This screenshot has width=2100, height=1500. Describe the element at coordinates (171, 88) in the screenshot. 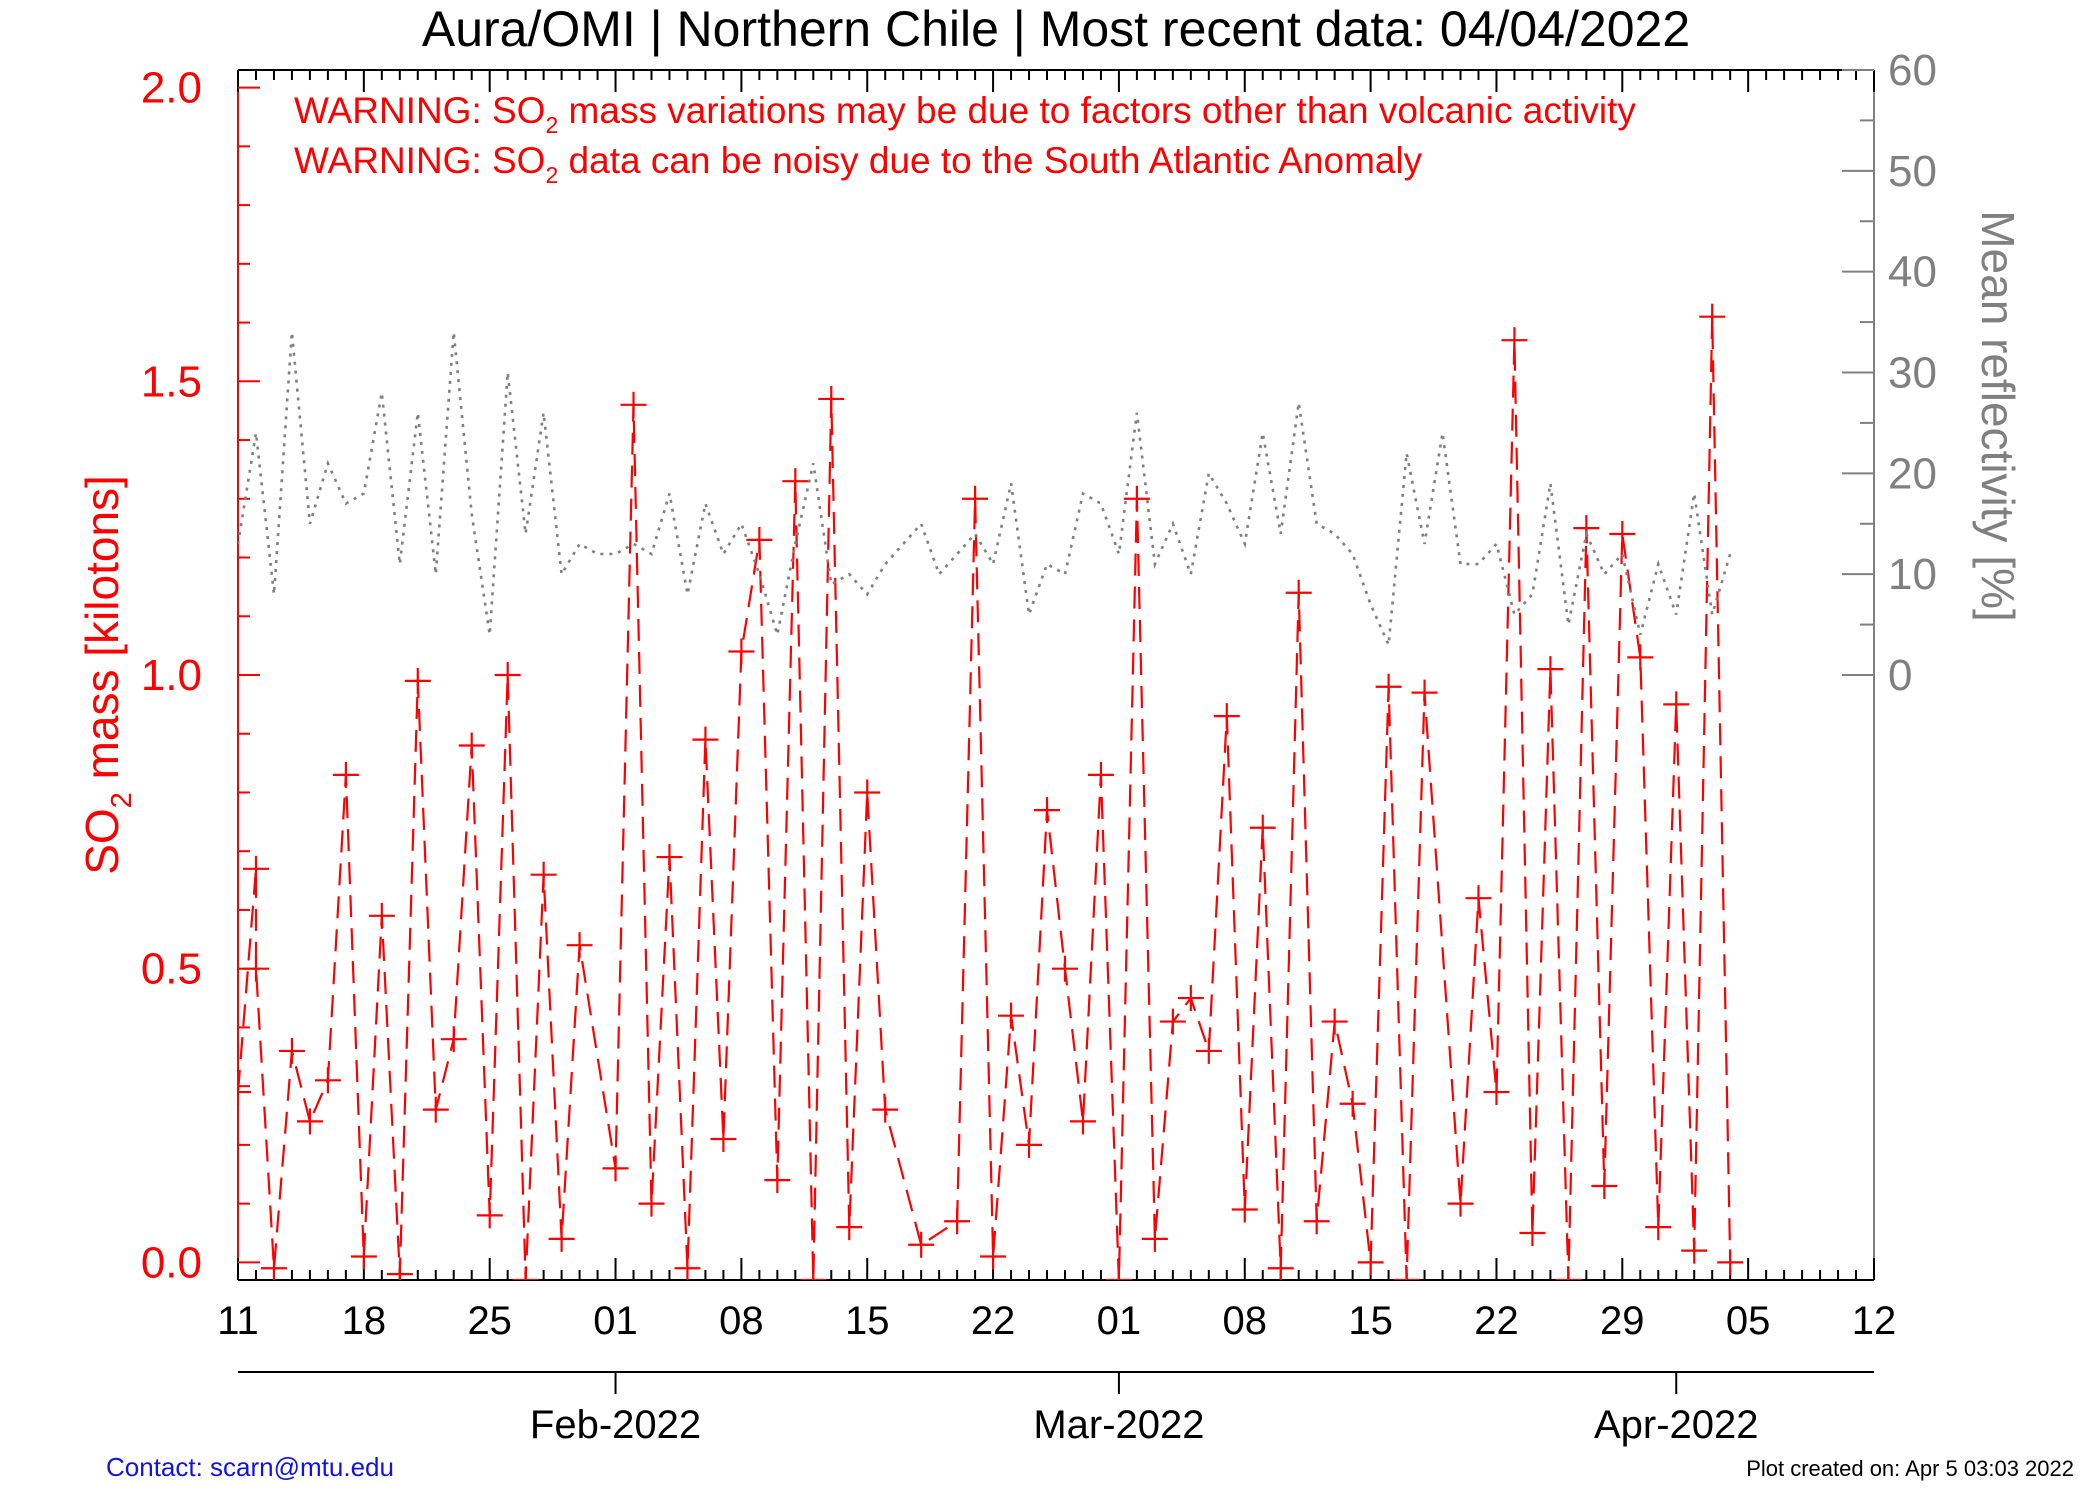

I see `left-y-tick-label: 2.0` at that location.